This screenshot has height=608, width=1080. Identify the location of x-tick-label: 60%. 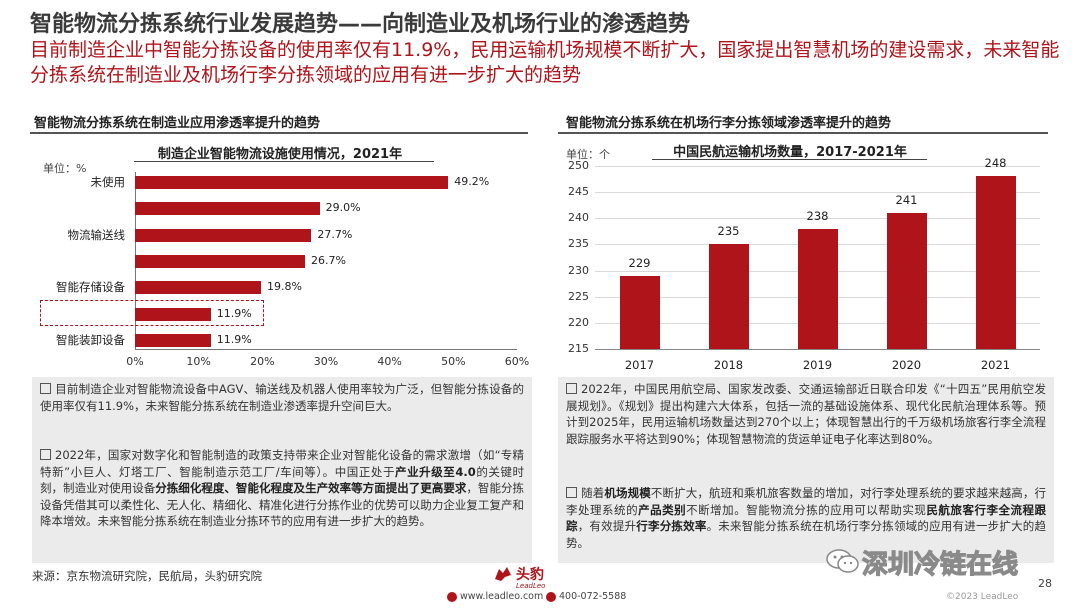
(517, 361).